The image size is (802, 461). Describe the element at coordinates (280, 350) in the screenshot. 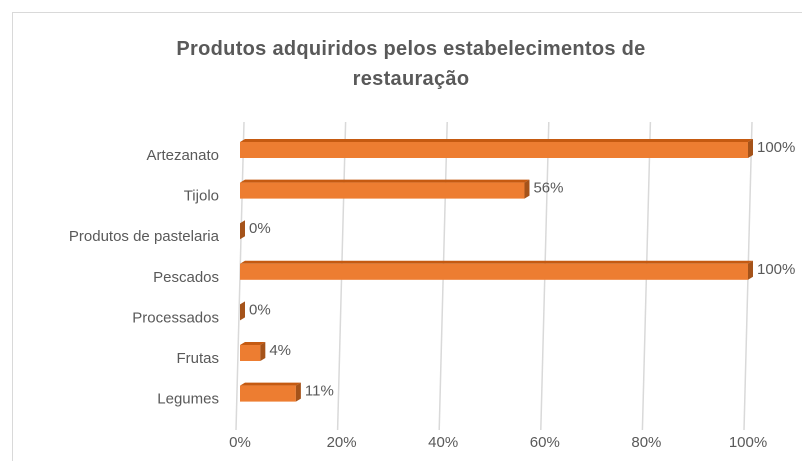

I see `value-label: 4%` at that location.